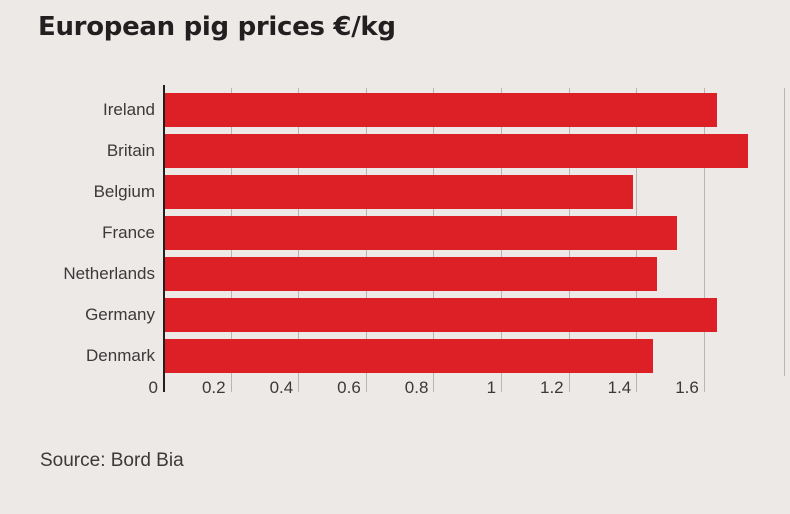  What do you see at coordinates (109, 274) in the screenshot?
I see `category-label-netherlands: Netherlands` at bounding box center [109, 274].